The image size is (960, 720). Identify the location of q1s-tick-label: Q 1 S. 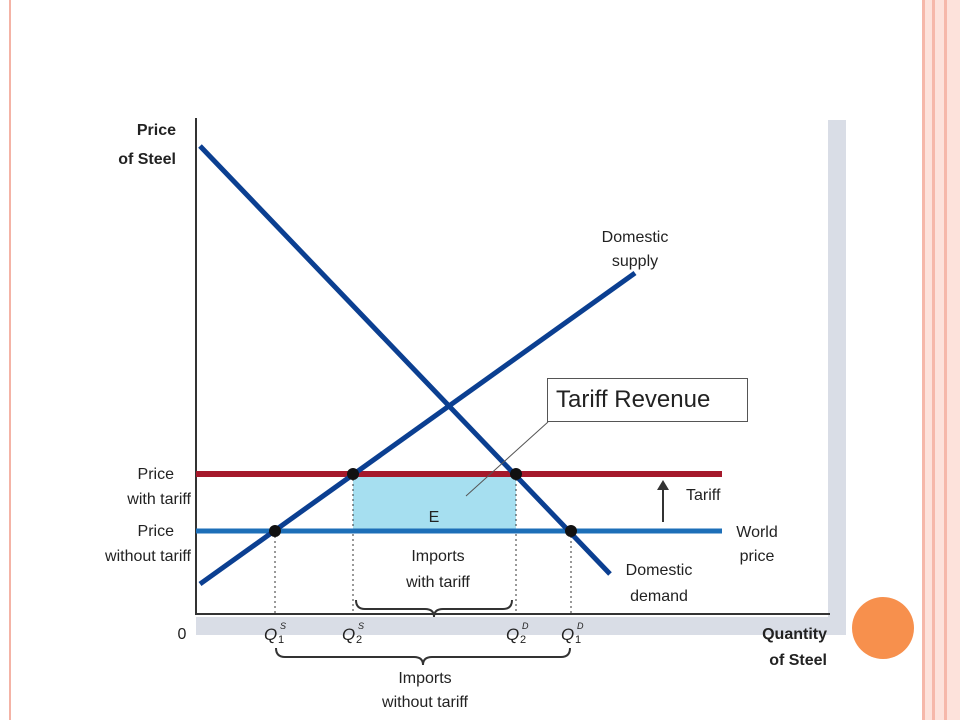
(275, 633).